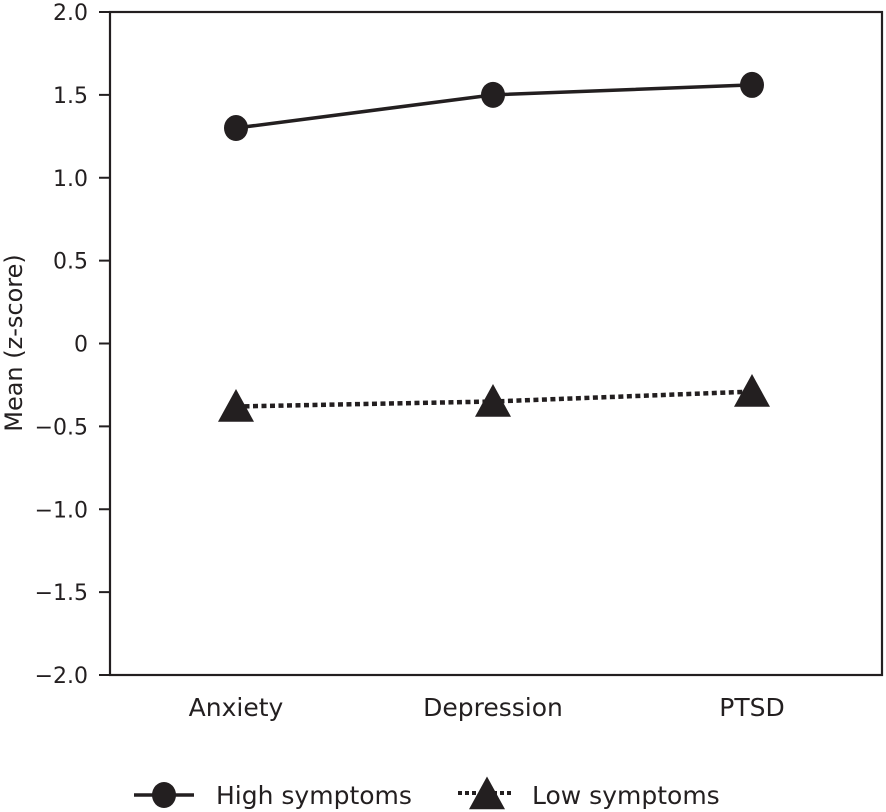 Image resolution: width=886 pixels, height=812 pixels. Describe the element at coordinates (236, 707) in the screenshot. I see `x-category-label: Anxiety` at that location.